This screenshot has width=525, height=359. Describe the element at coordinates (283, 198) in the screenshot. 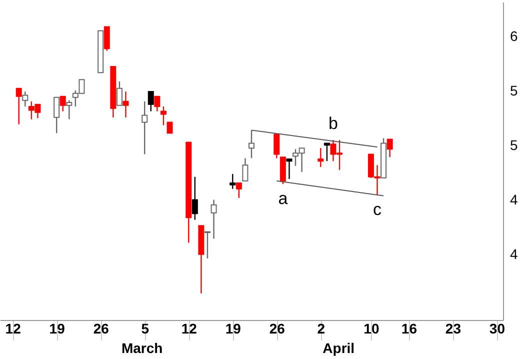

I see `annotation: a` at that location.